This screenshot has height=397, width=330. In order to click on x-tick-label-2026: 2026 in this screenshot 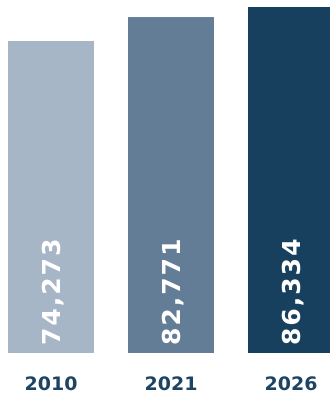, I will do `click(291, 384)`.